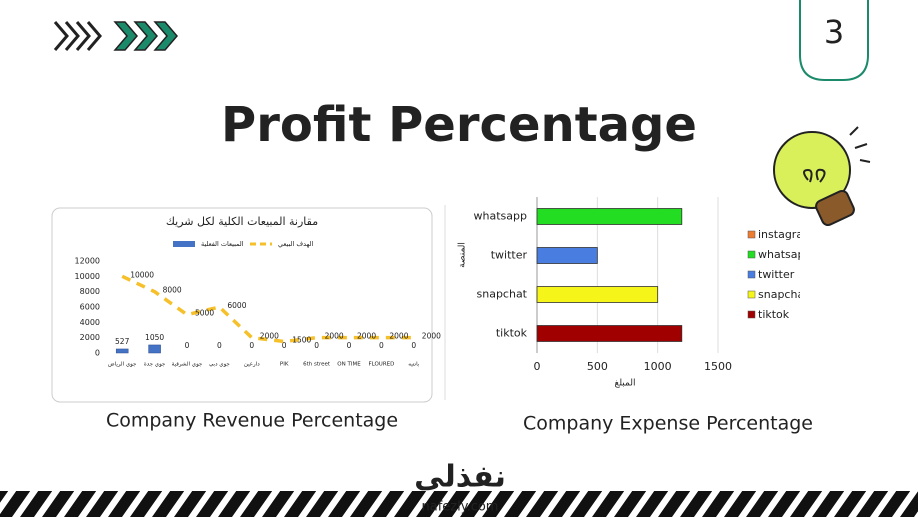 This screenshot has height=517, width=918. I want to click on legend-label: instagram, so click(786, 234).